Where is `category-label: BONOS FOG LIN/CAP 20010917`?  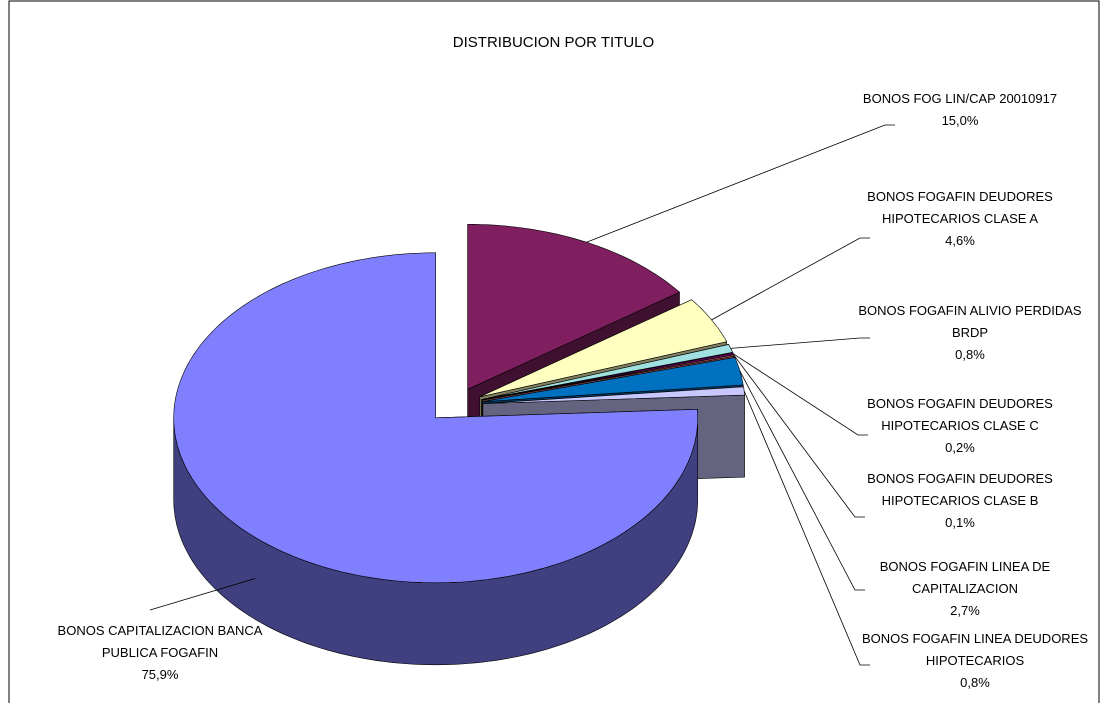
category-label: BONOS FOG LIN/CAP 20010917 is located at coordinates (960, 98).